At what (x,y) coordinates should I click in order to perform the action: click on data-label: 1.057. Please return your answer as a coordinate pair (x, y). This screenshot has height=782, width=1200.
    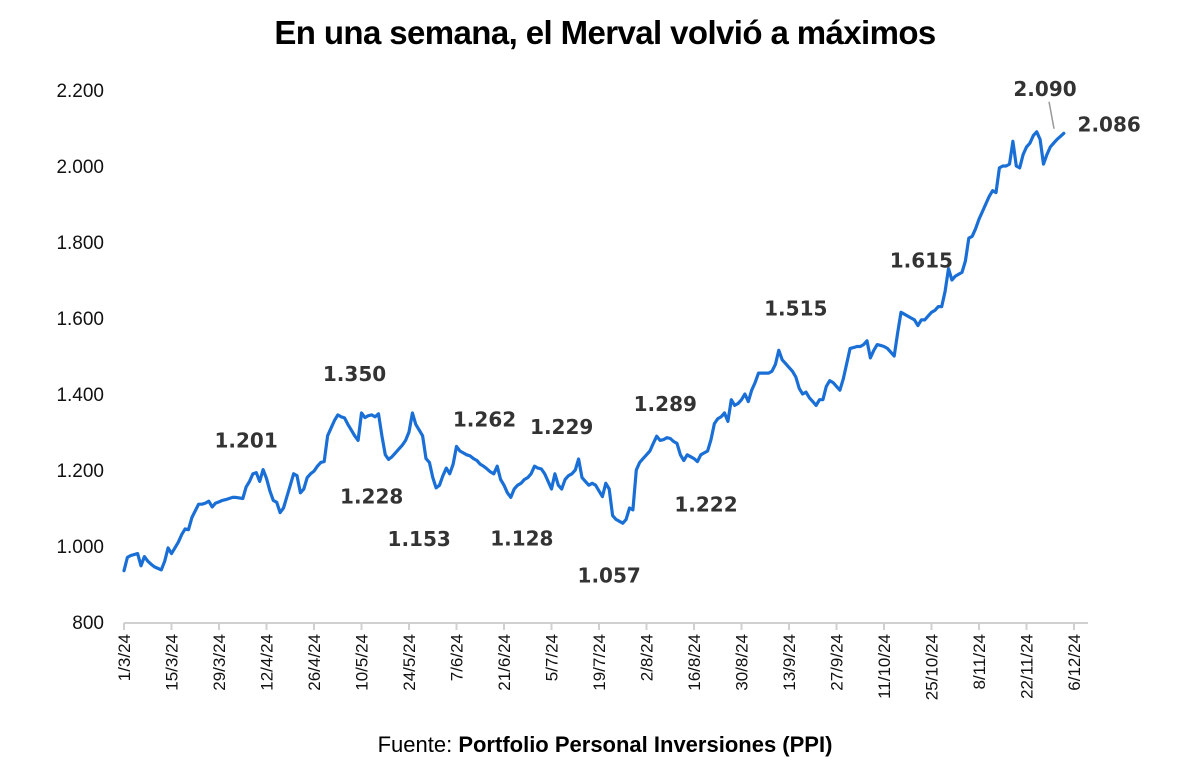
    Looking at the image, I should click on (609, 575).